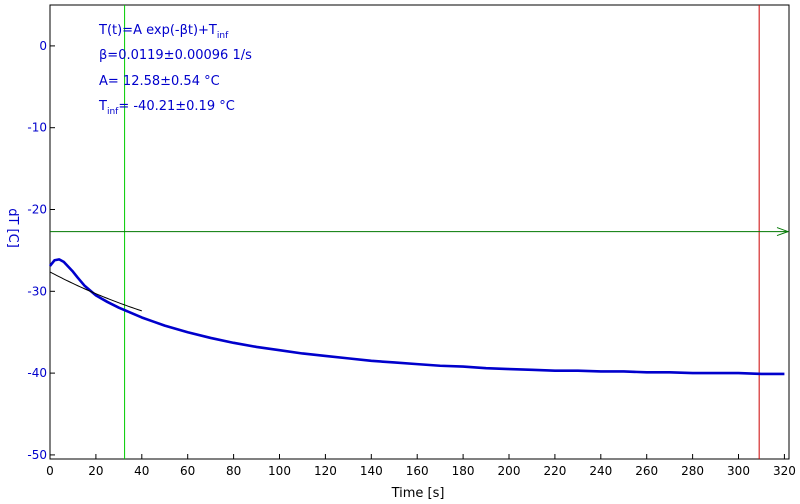 The height and width of the screenshot is (504, 800). Describe the element at coordinates (233, 471) in the screenshot. I see `x-tick-label: 80` at that location.